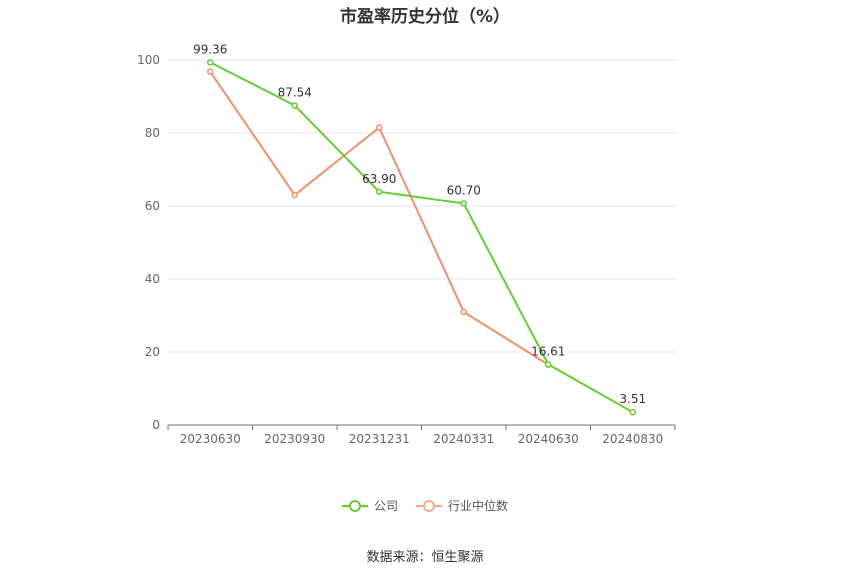  Describe the element at coordinates (632, 399) in the screenshot. I see `company-data-label: 3.51` at that location.